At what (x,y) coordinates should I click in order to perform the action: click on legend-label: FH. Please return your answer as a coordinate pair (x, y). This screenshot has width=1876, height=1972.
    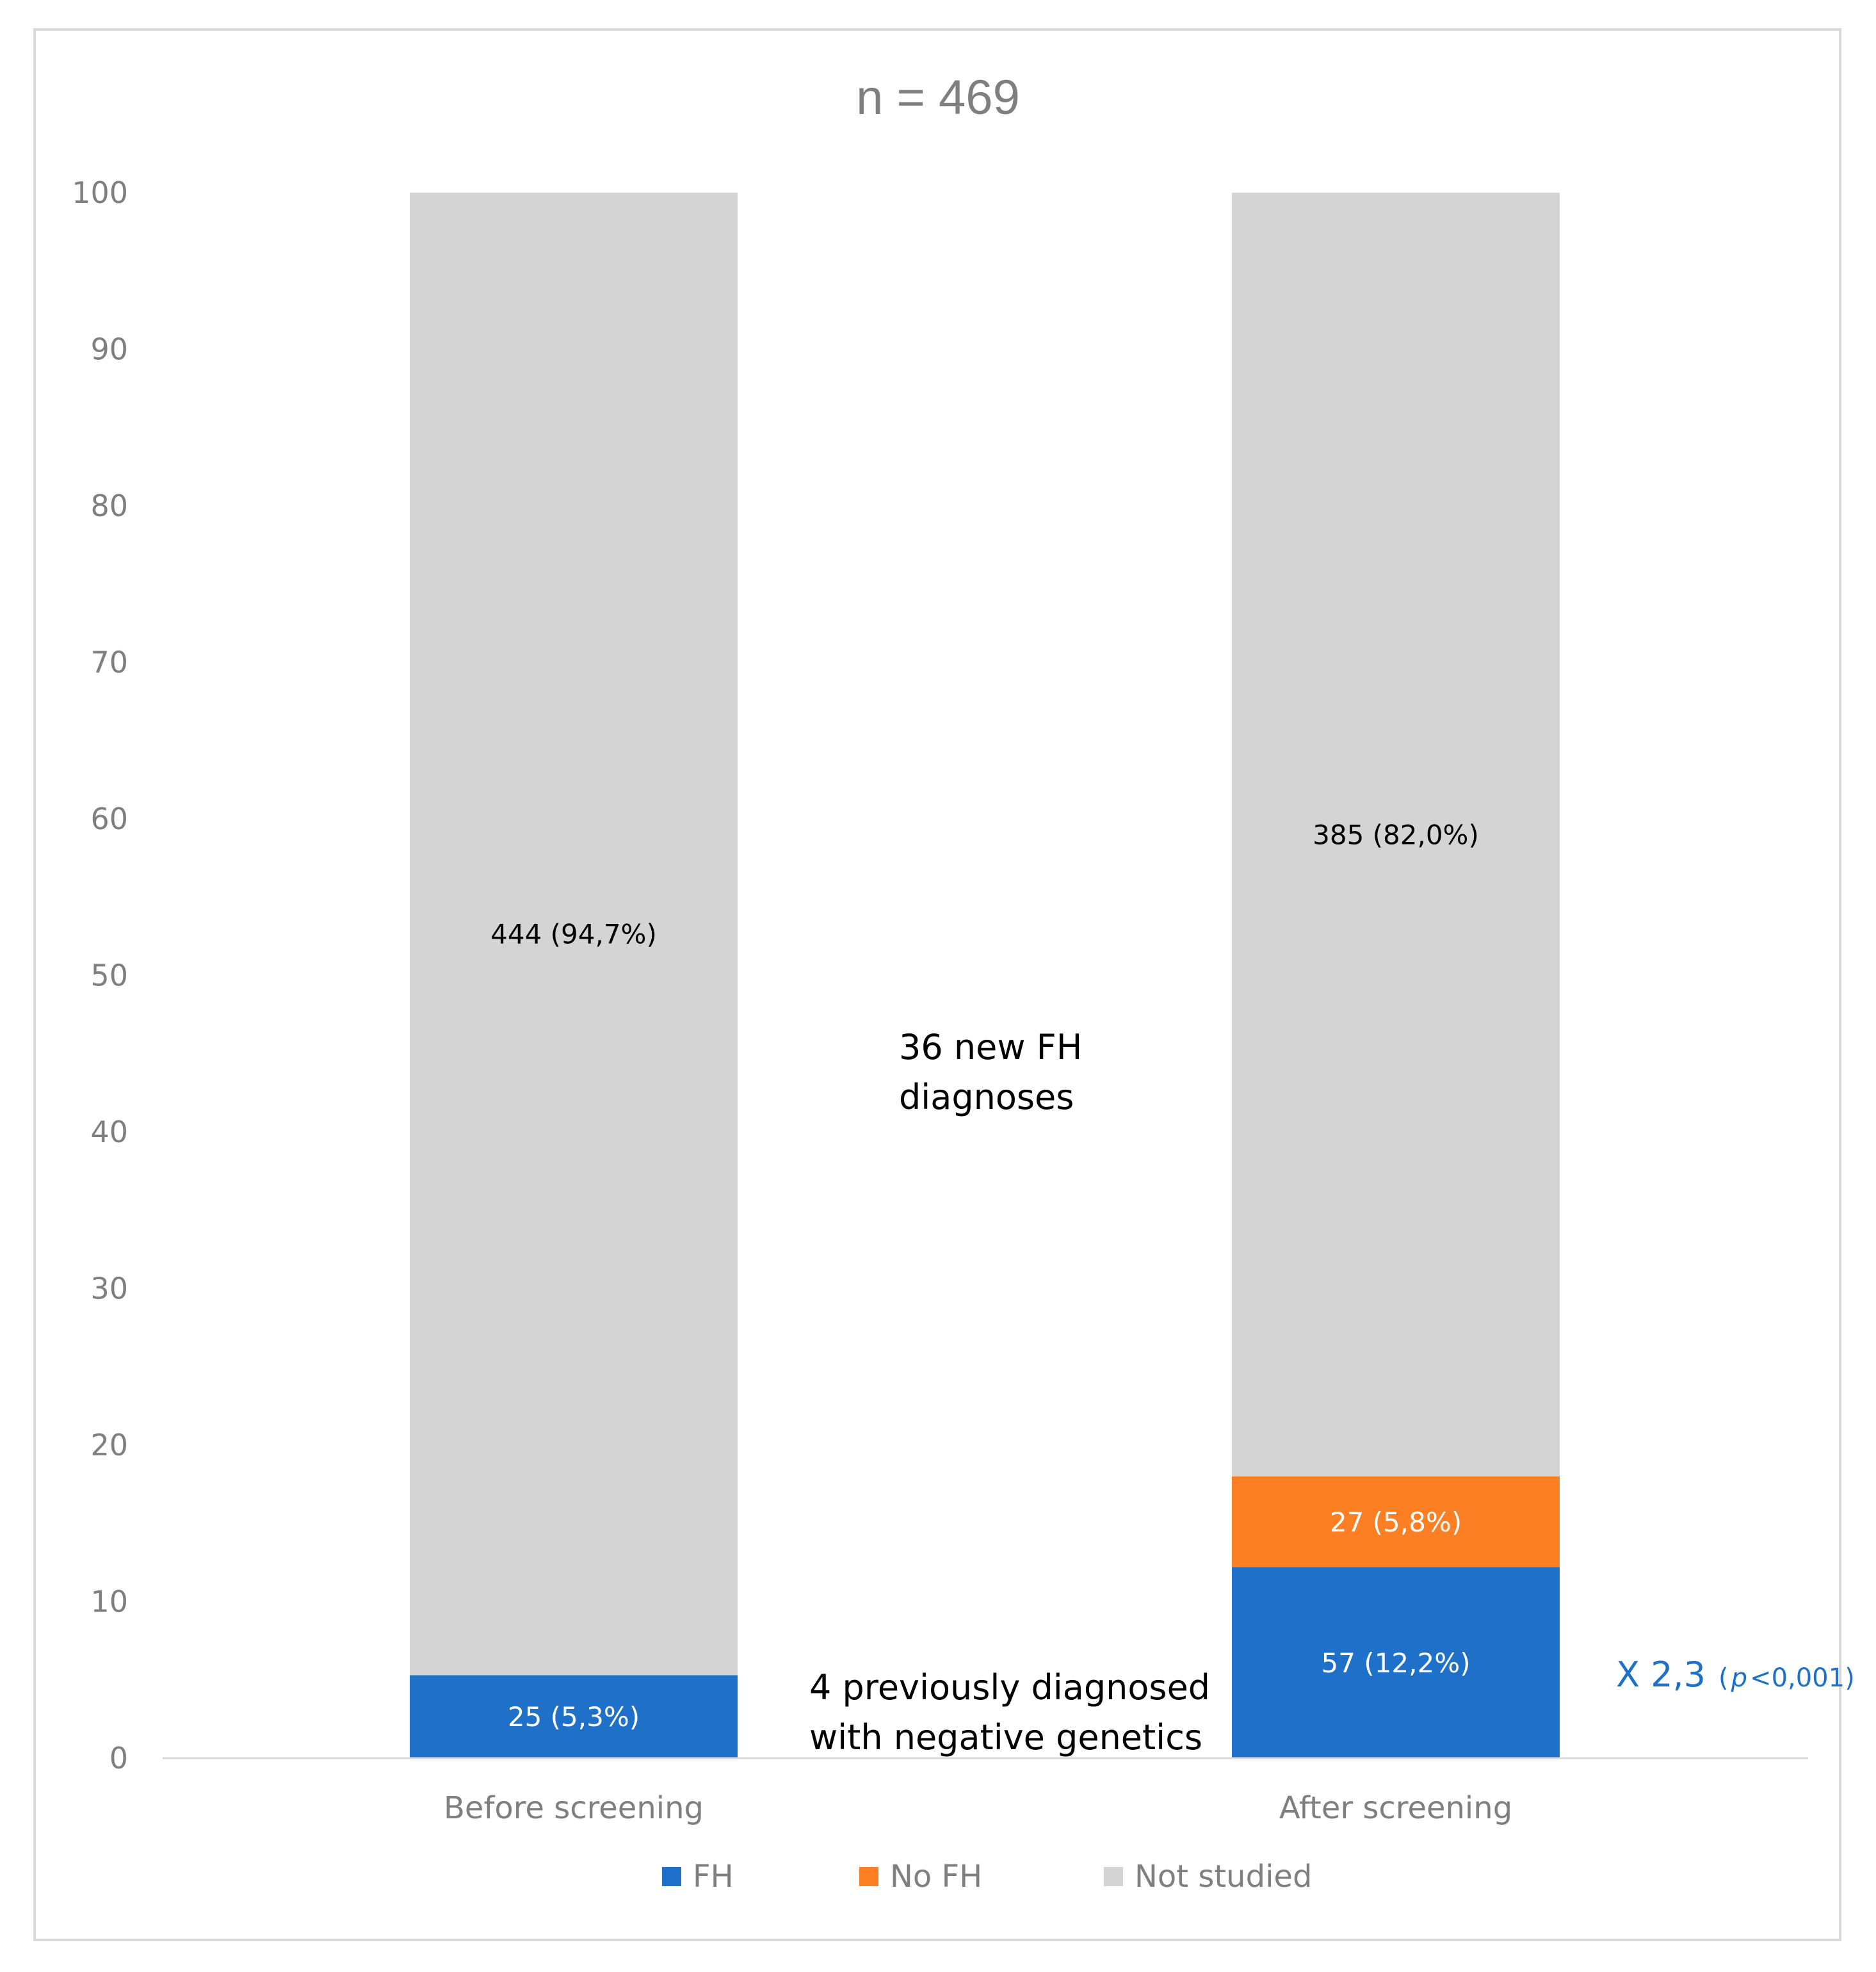
    Looking at the image, I should click on (713, 1877).